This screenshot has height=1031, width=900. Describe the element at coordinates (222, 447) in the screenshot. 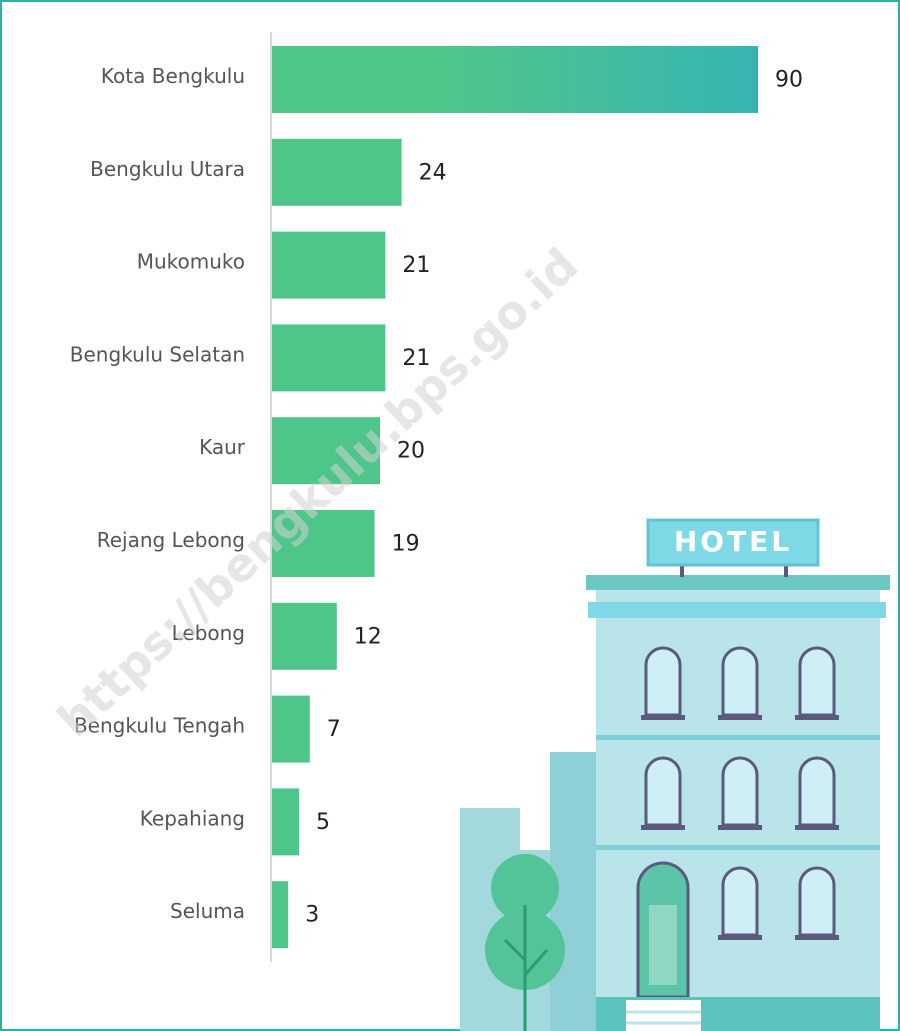

I see `category-label: Kaur` at that location.